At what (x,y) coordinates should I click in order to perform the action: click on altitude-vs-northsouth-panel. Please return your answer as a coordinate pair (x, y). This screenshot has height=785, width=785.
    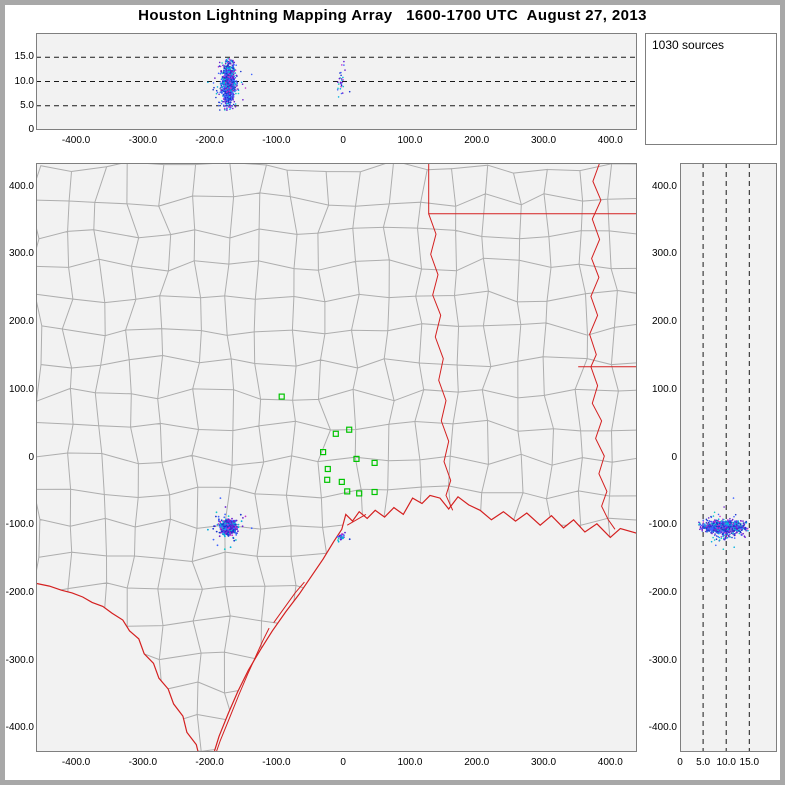
    Looking at the image, I should click on (728, 457).